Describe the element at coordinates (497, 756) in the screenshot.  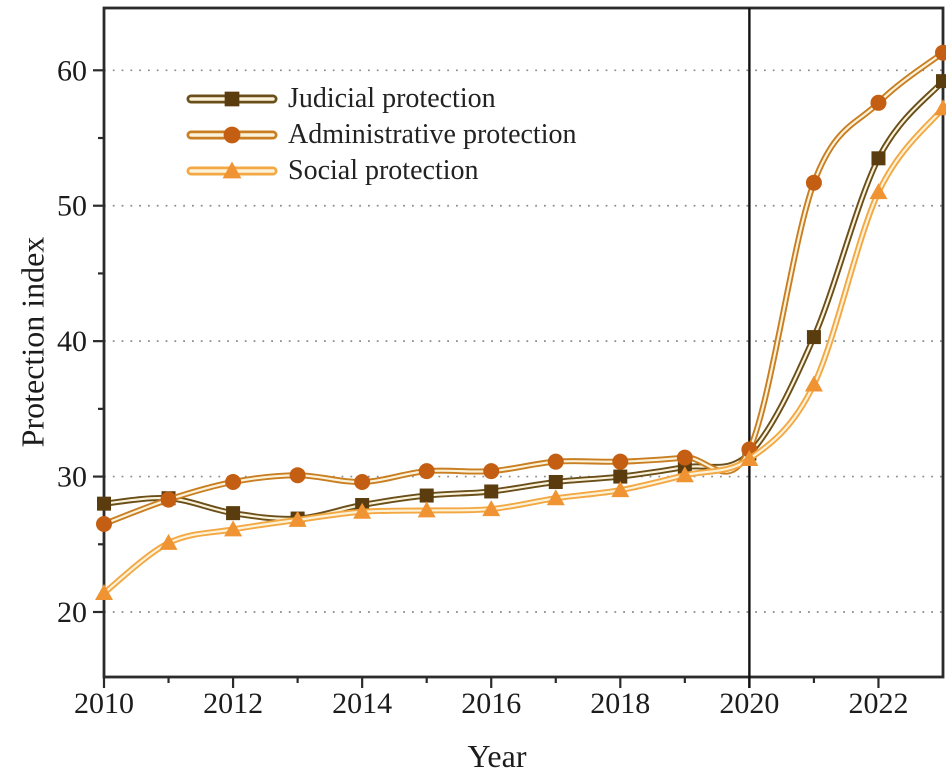
I see `x-axis-title: Year` at that location.